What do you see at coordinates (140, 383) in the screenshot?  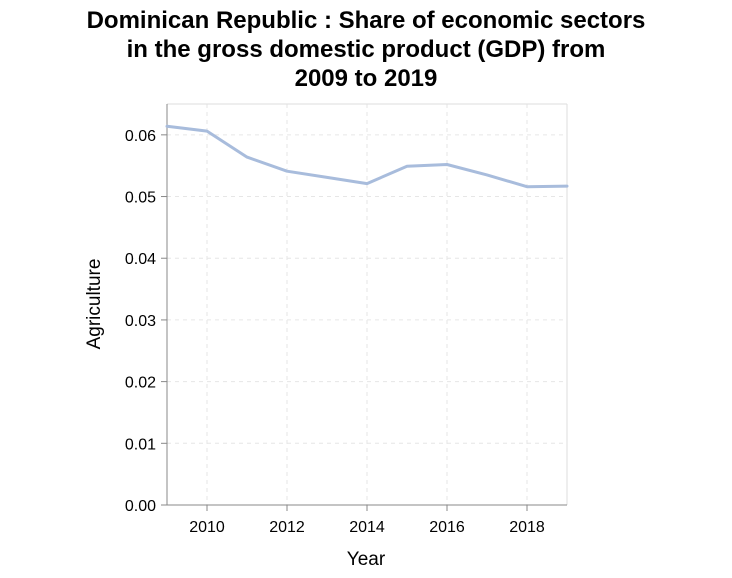 I see `y-tick-label: 0.02` at bounding box center [140, 383].